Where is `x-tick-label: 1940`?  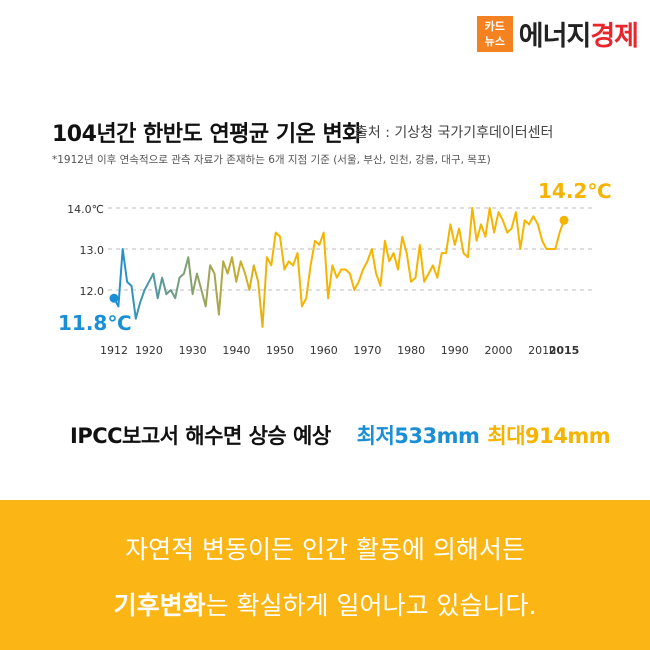 x-tick-label: 1940 is located at coordinates (236, 350).